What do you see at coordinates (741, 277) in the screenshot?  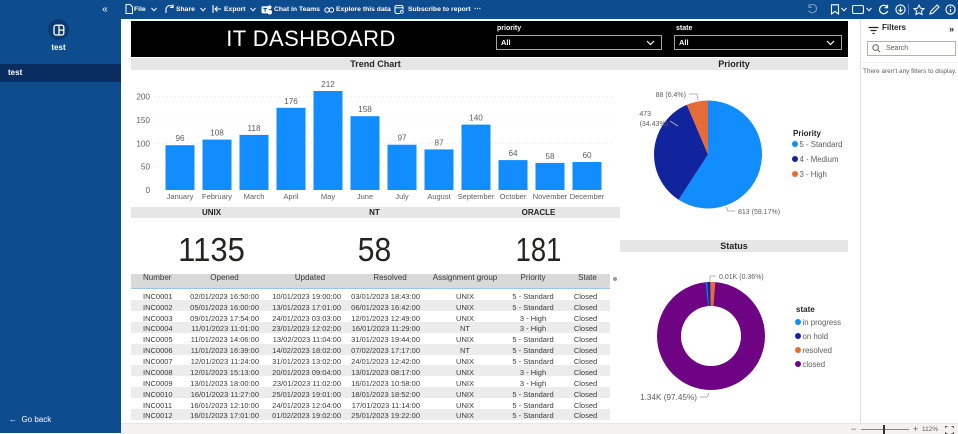 I see `svg-text: 0.01K (0.36%)` at bounding box center [741, 277].